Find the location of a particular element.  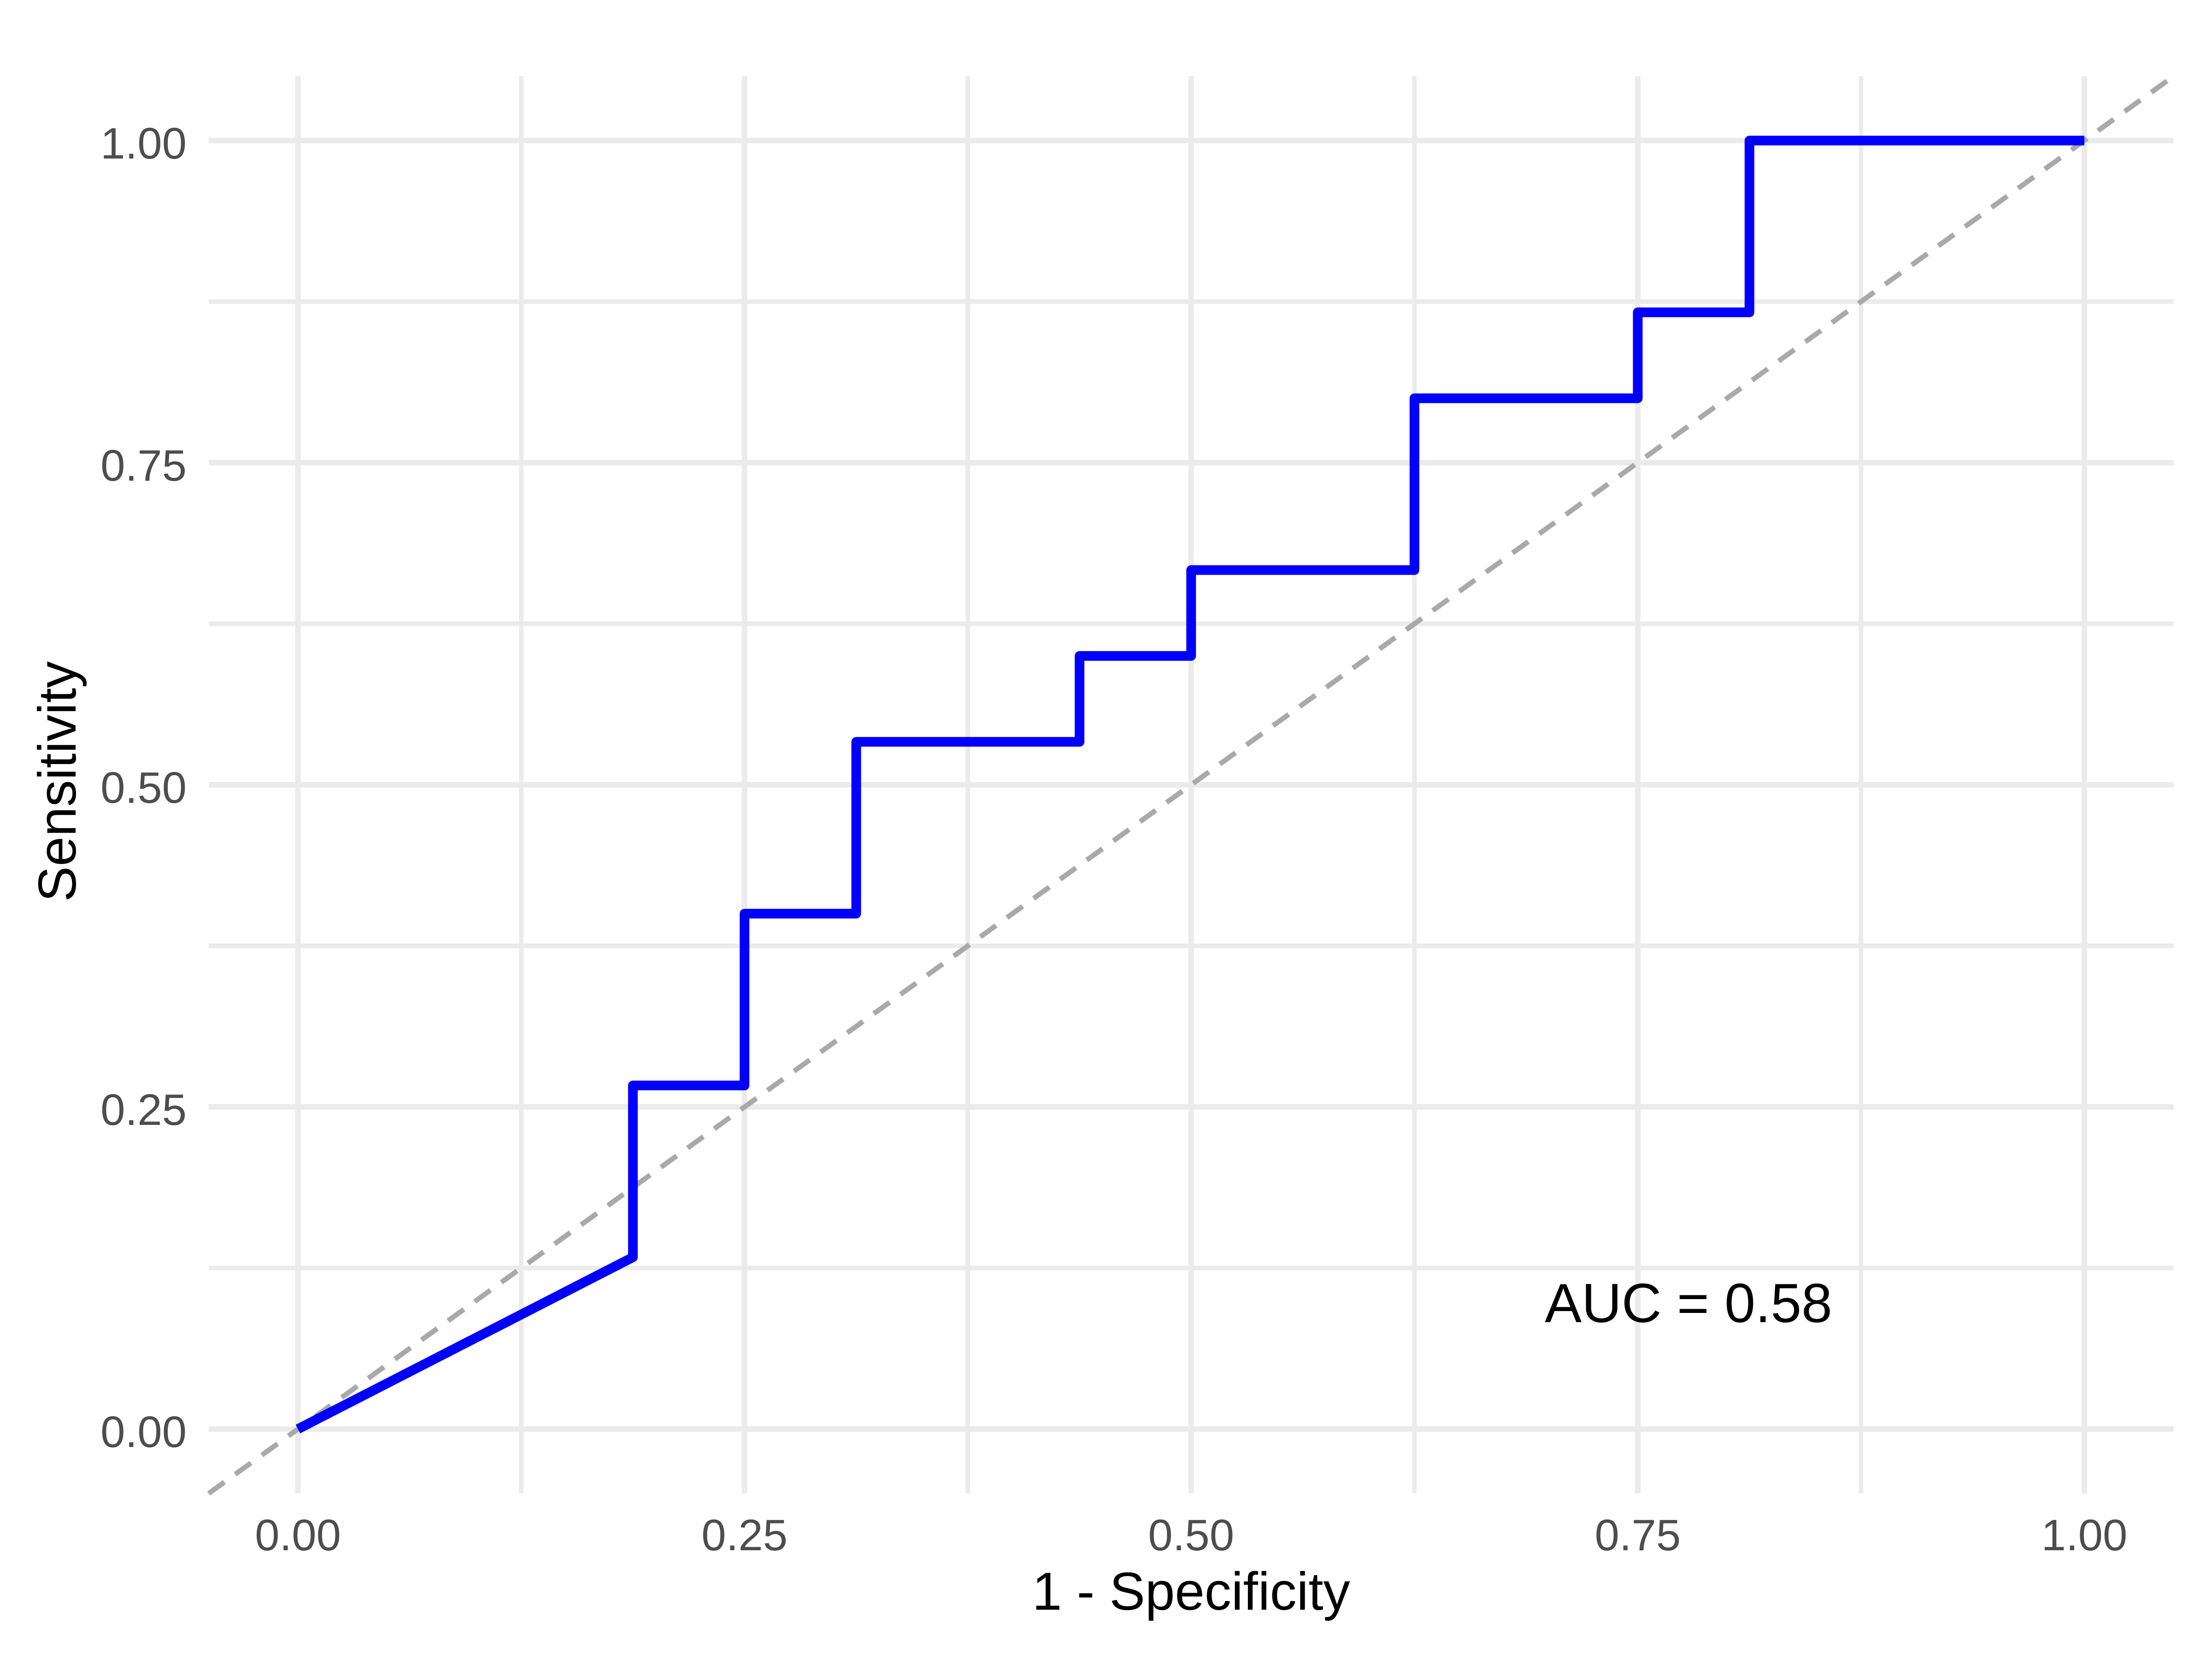

svg-text: 1 - Specificity is located at coordinates (1191, 1591).